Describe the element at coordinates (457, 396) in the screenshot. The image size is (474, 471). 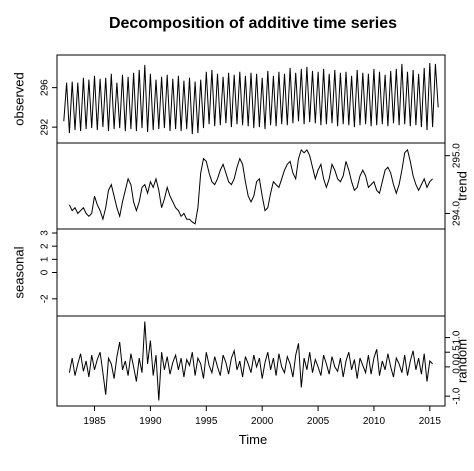
I see `y-tick-label-random: -1.0` at that location.